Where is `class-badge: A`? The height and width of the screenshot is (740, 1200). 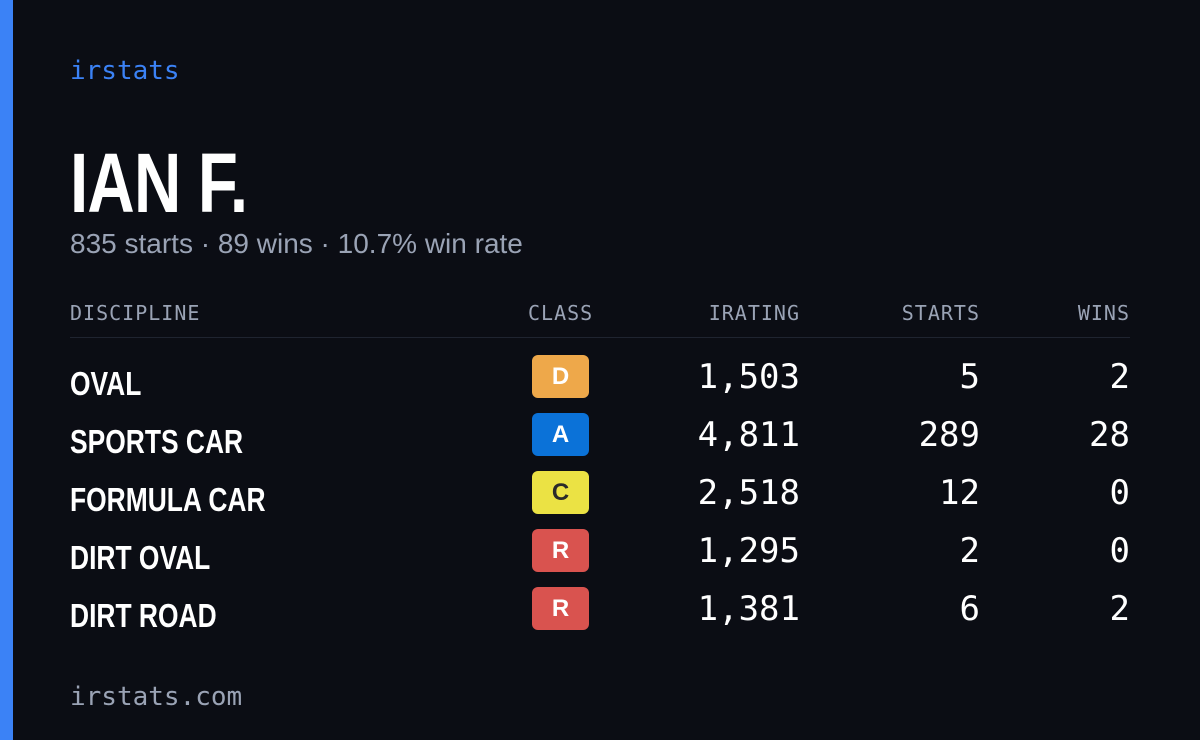
class-badge: A is located at coordinates (560, 434).